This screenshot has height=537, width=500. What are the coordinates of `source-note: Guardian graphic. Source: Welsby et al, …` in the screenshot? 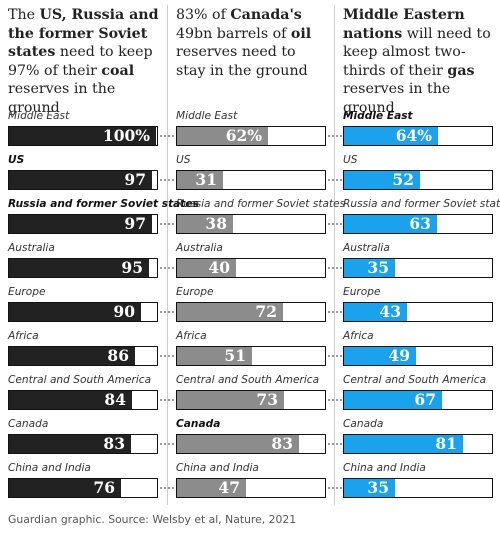 It's located at (152, 519).